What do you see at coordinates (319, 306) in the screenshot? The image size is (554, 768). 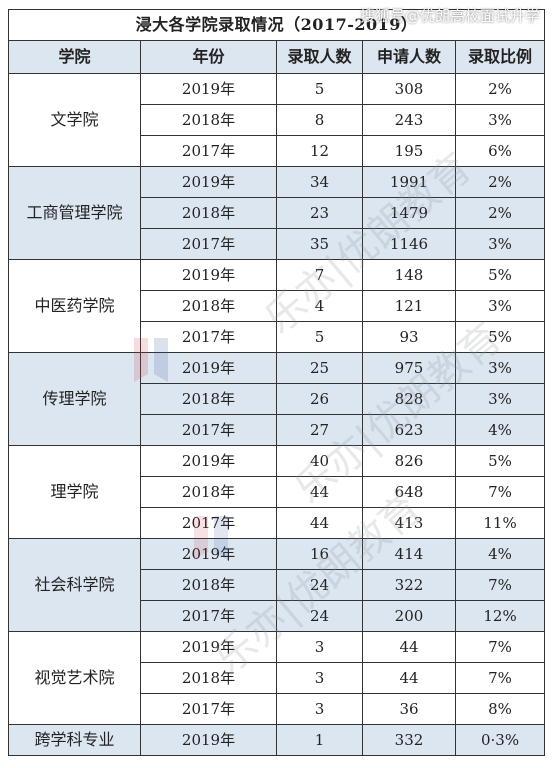 I see `admitted-cell: 4` at bounding box center [319, 306].